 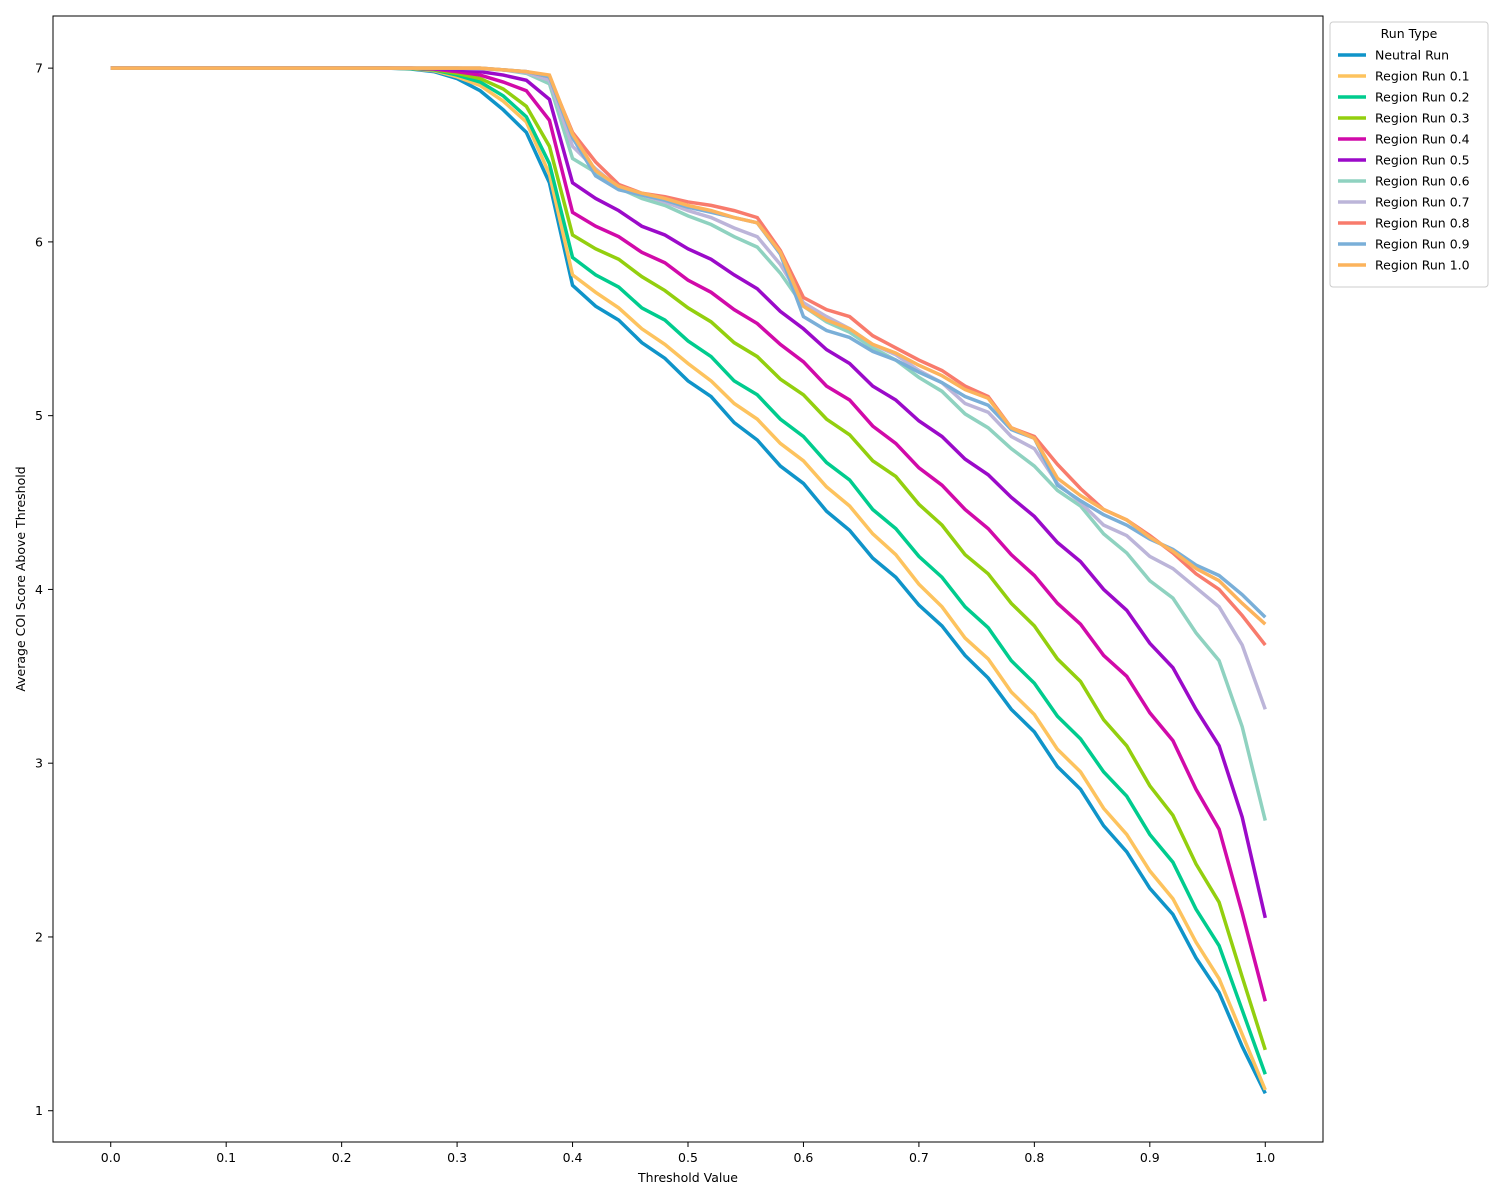 What do you see at coordinates (919, 1157) in the screenshot?
I see `x-tick-label: 0.7` at bounding box center [919, 1157].